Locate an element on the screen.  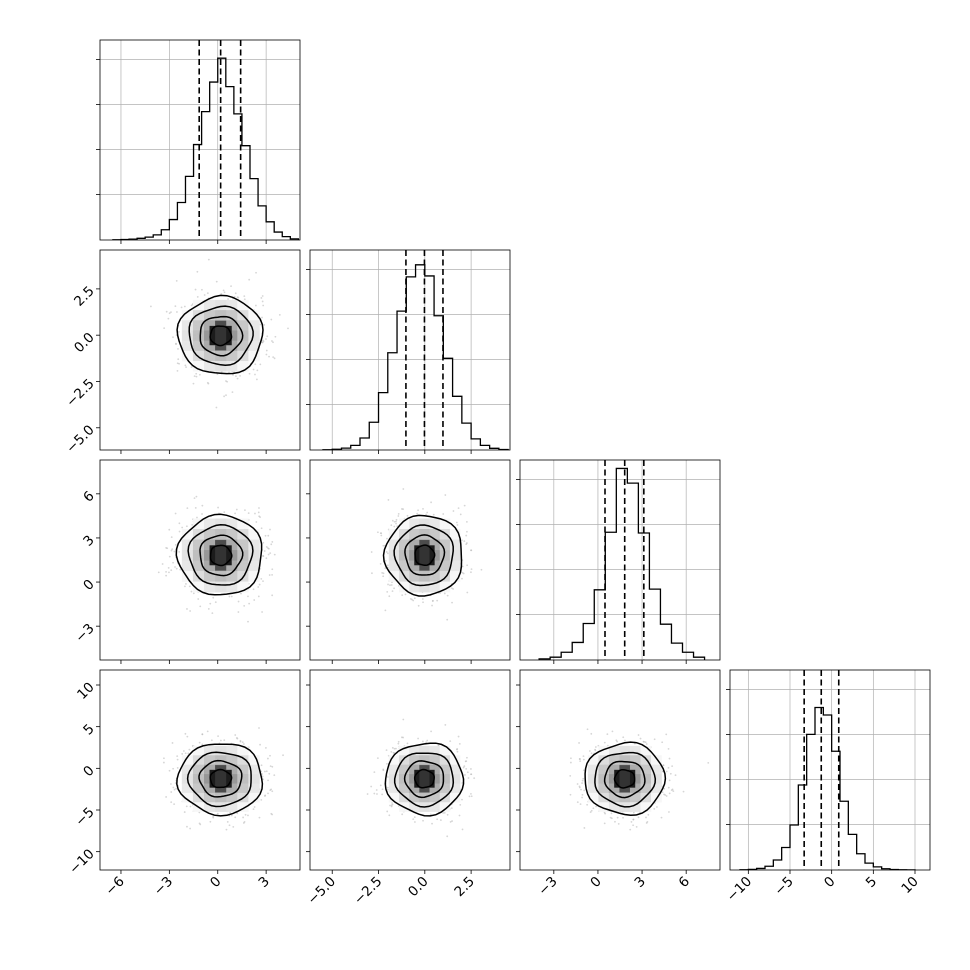
xtick-label-3-3: 5 is located at coordinates (871, 882).